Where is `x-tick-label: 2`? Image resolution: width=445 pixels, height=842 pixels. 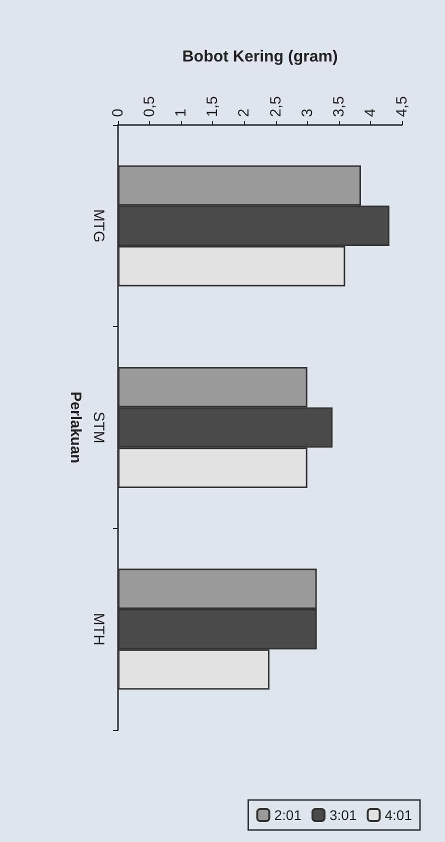
x-tick-label: 2 is located at coordinates (244, 112).